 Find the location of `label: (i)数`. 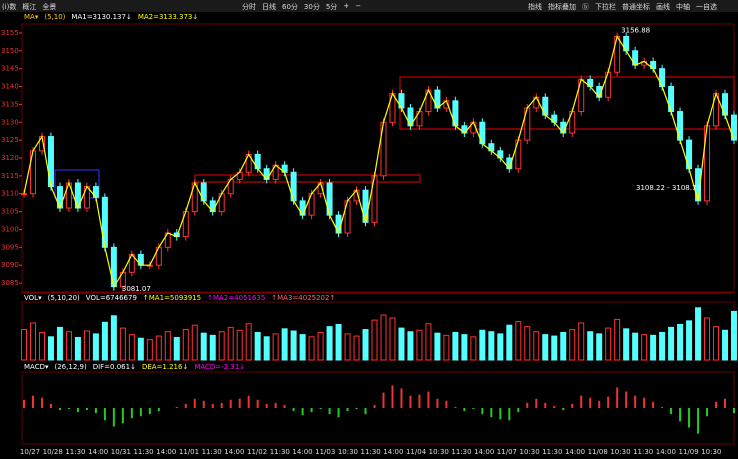

label: (i)数 is located at coordinates (9, 7).